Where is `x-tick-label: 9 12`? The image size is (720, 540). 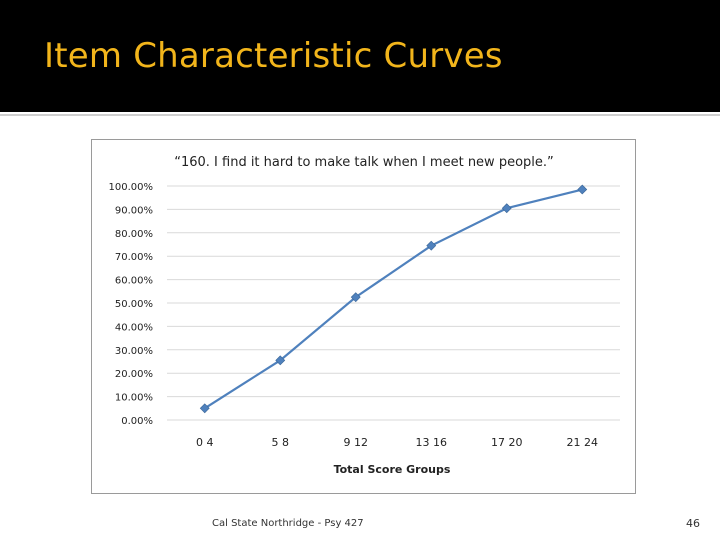
x-tick-label: 9 12 is located at coordinates (356, 442).